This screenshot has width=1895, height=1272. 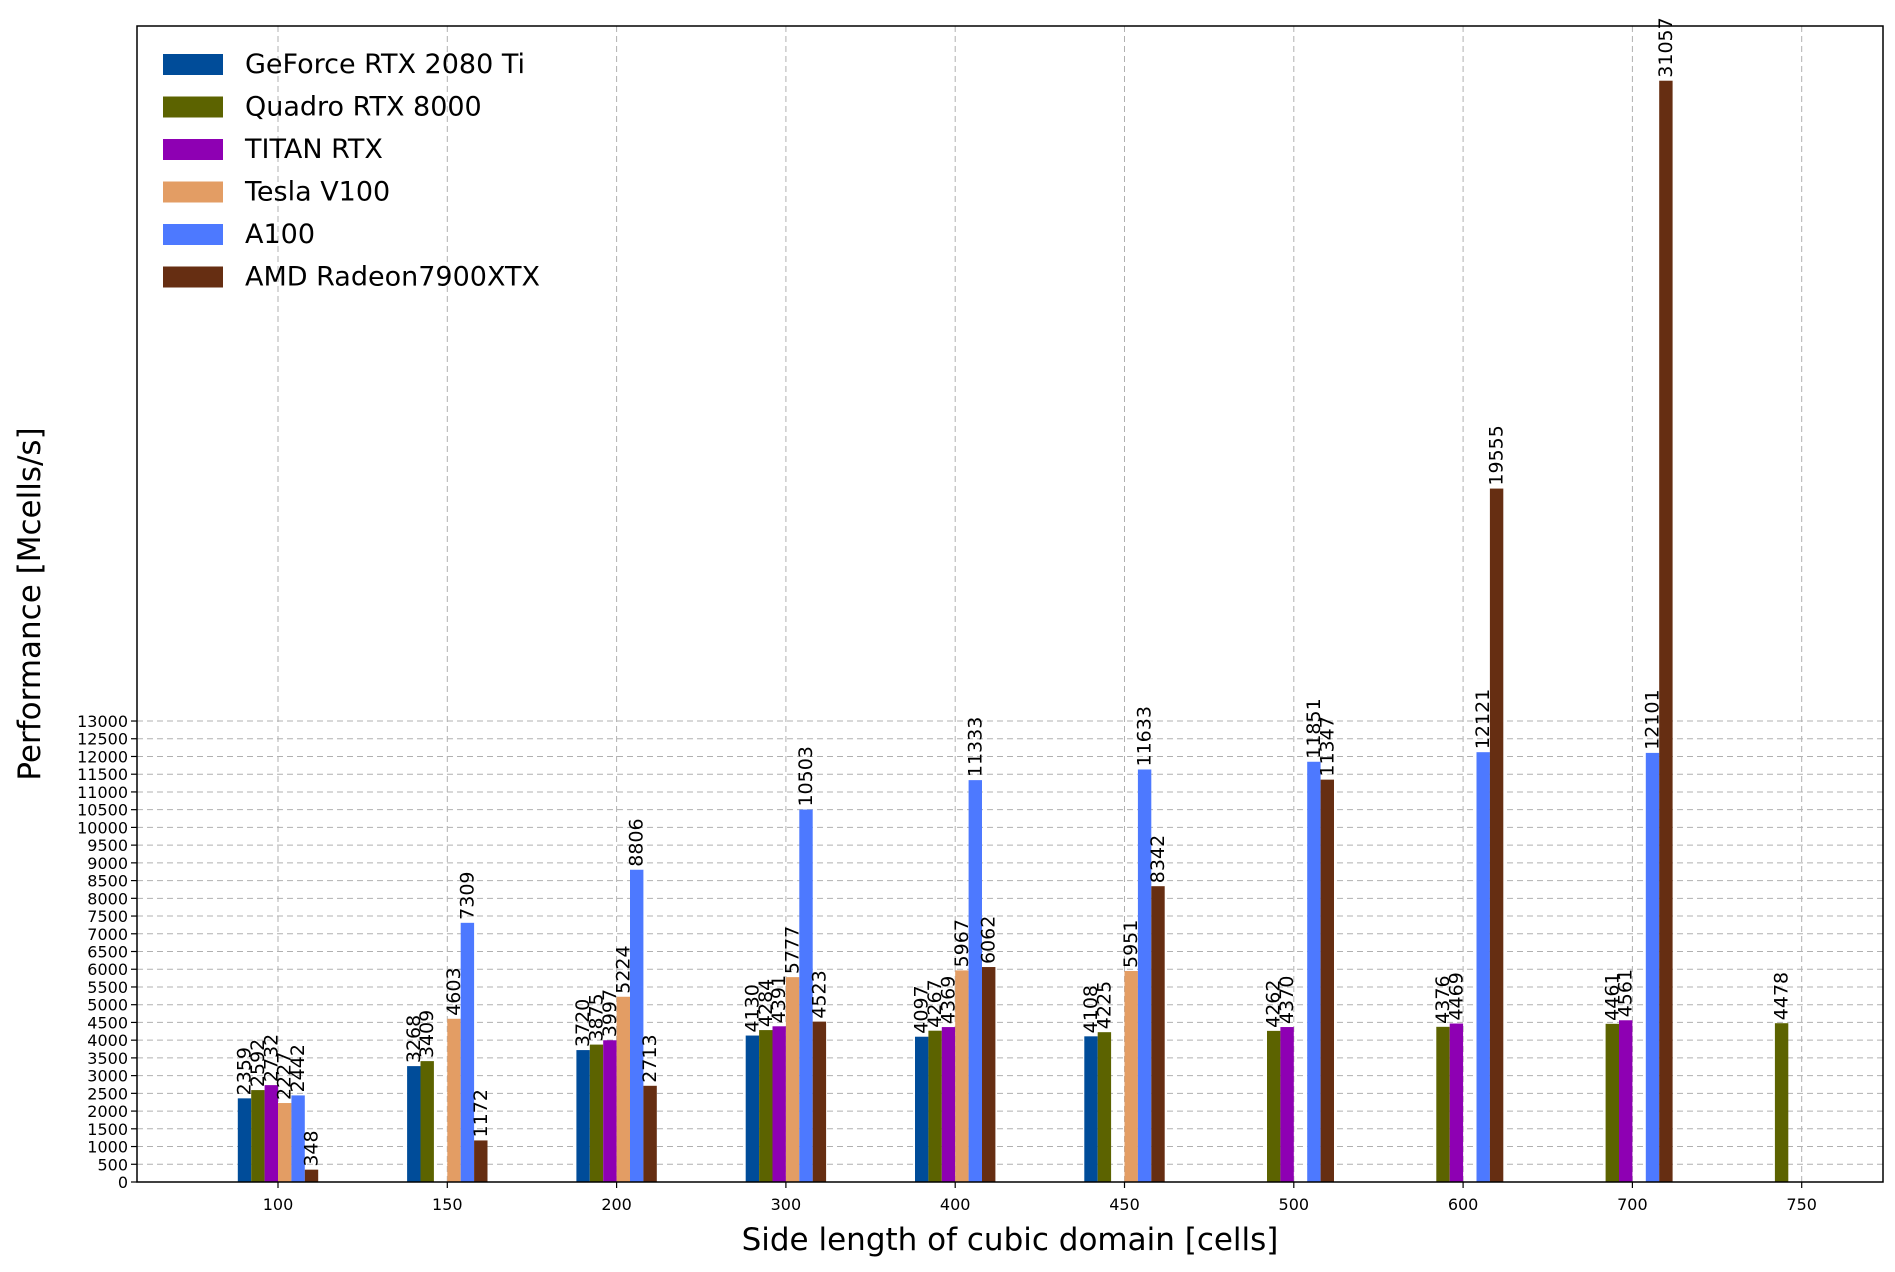 What do you see at coordinates (1483, 719) in the screenshot?
I see `bar-value-label: 12121` at bounding box center [1483, 719].